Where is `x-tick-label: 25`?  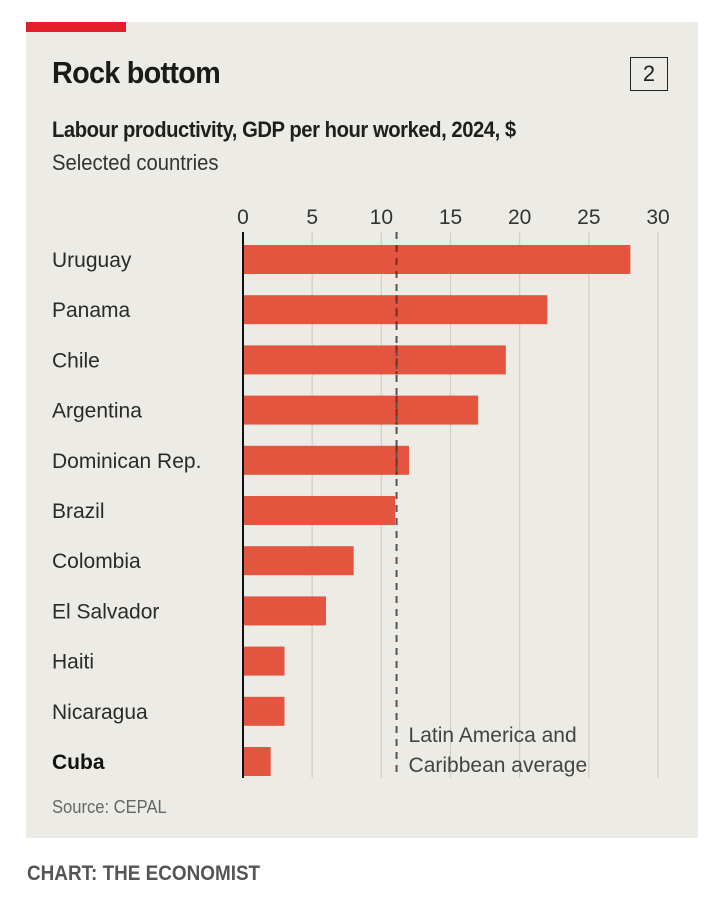
x-tick-label: 25 is located at coordinates (588, 217).